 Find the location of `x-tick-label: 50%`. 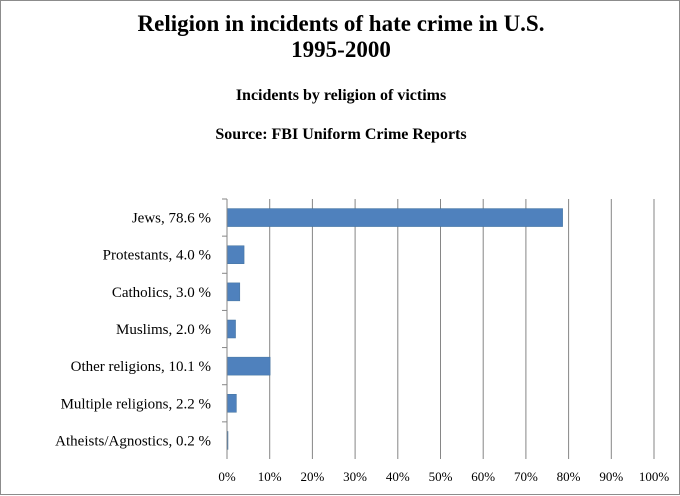

x-tick-label: 50% is located at coordinates (441, 476).